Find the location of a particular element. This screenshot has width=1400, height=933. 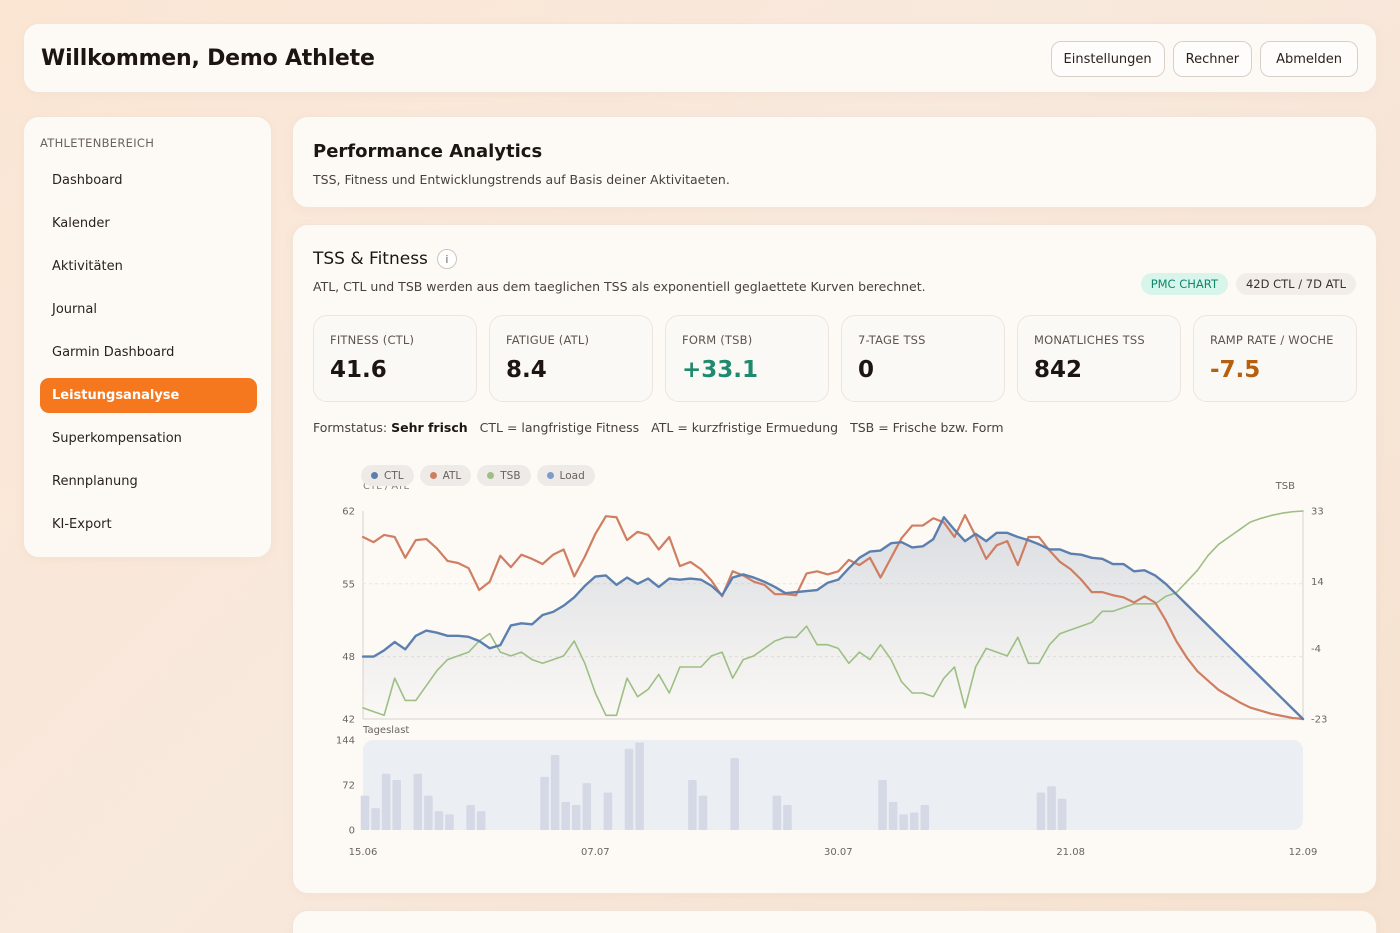

kpi-label: 7-TAGE TSS is located at coordinates (892, 340).